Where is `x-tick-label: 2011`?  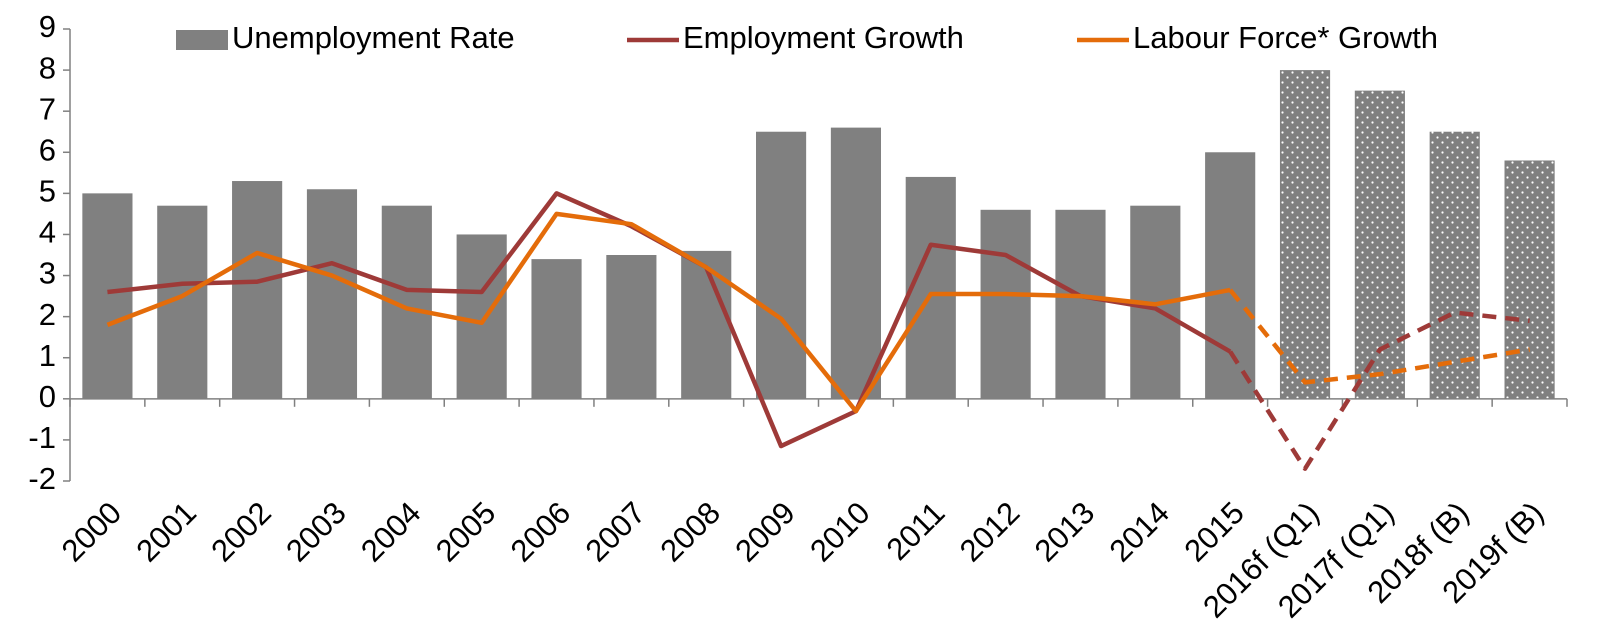
x-tick-label: 2011 is located at coordinates (916, 531).